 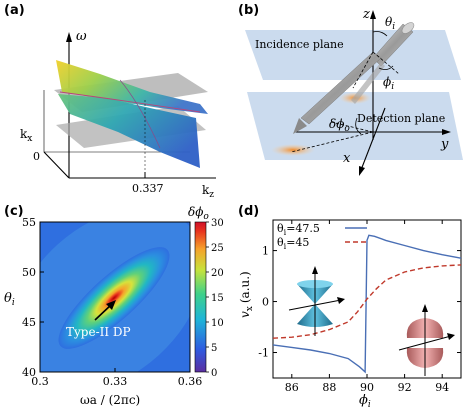 What do you see at coordinates (367, 387) in the screenshot?
I see `d-xtick-label: 90` at bounding box center [367, 387].